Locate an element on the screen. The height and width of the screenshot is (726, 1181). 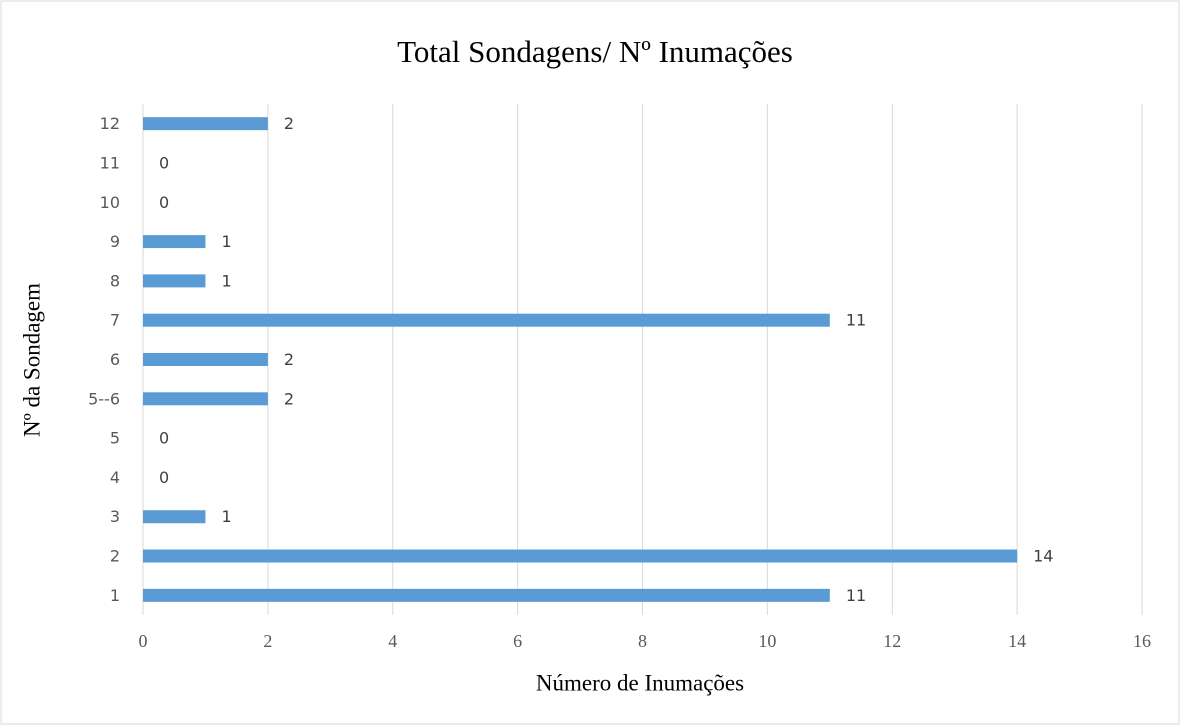
chart-title: Total Sondagens/ Nº Inumações is located at coordinates (595, 51).